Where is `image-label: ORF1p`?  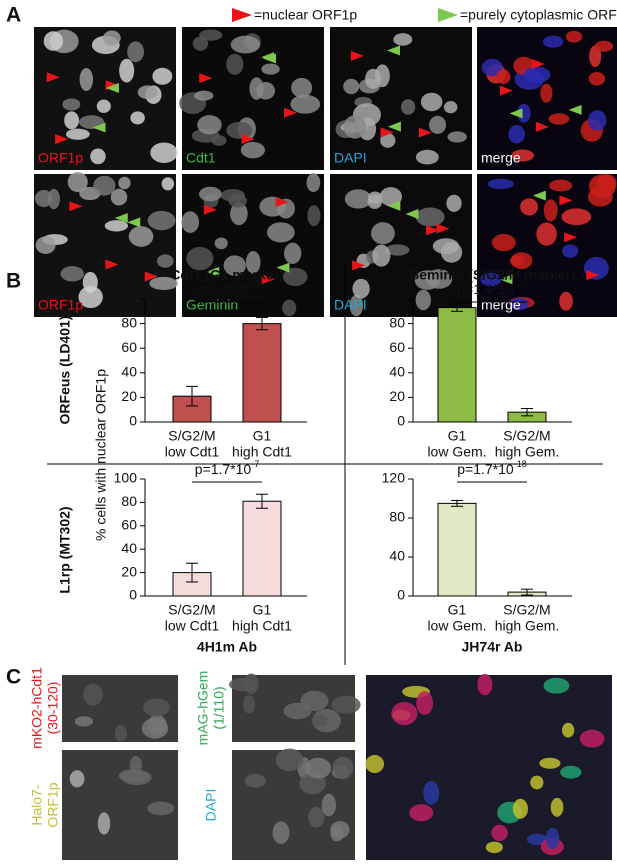 image-label: ORF1p is located at coordinates (53, 804).